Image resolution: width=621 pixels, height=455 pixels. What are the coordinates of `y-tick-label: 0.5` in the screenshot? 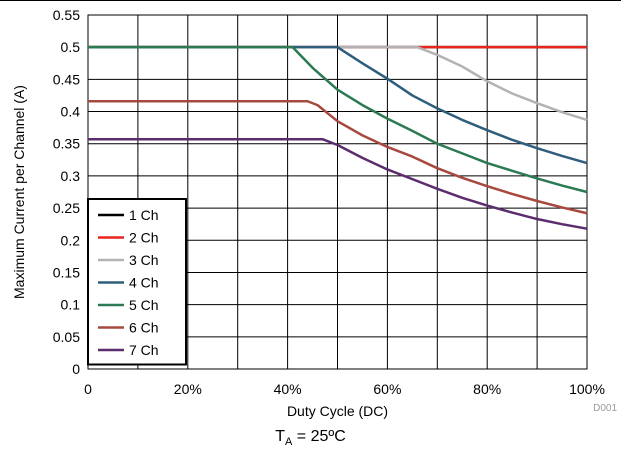 It's located at (71, 47).